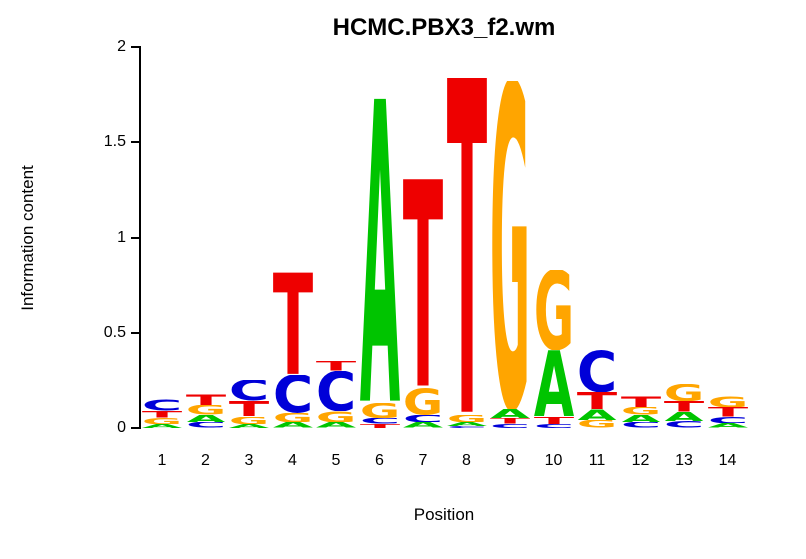 Image resolution: width=806 pixels, height=559 pixels. Describe the element at coordinates (121, 237) in the screenshot. I see `y-tick-label: 1` at that location.